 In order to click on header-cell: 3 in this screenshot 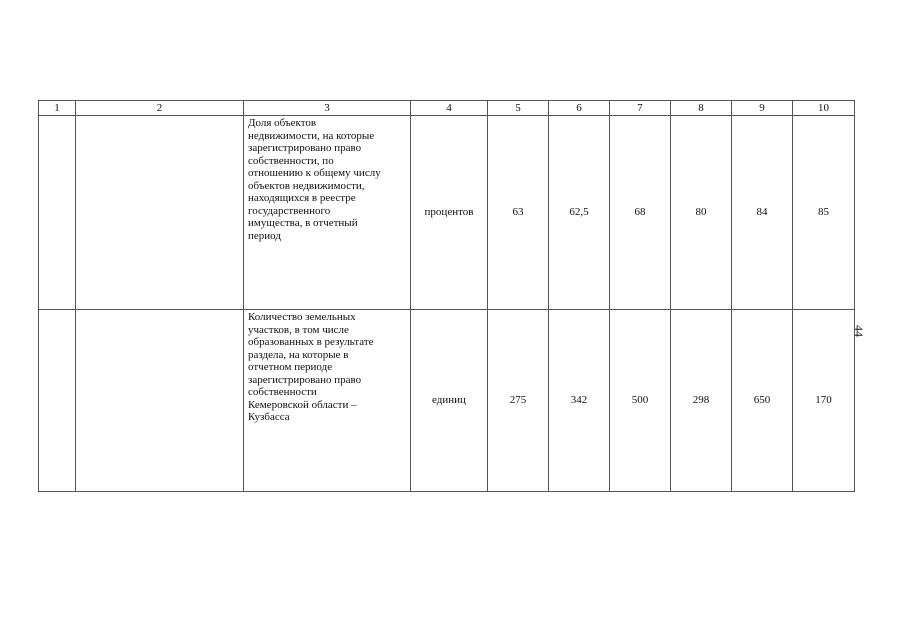, I will do `click(327, 108)`.